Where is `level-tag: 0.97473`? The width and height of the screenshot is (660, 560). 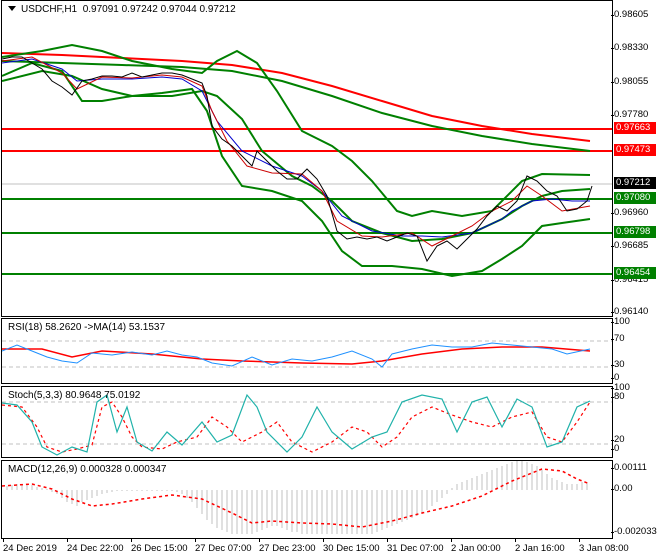 level-tag: 0.97473 is located at coordinates (635, 150).